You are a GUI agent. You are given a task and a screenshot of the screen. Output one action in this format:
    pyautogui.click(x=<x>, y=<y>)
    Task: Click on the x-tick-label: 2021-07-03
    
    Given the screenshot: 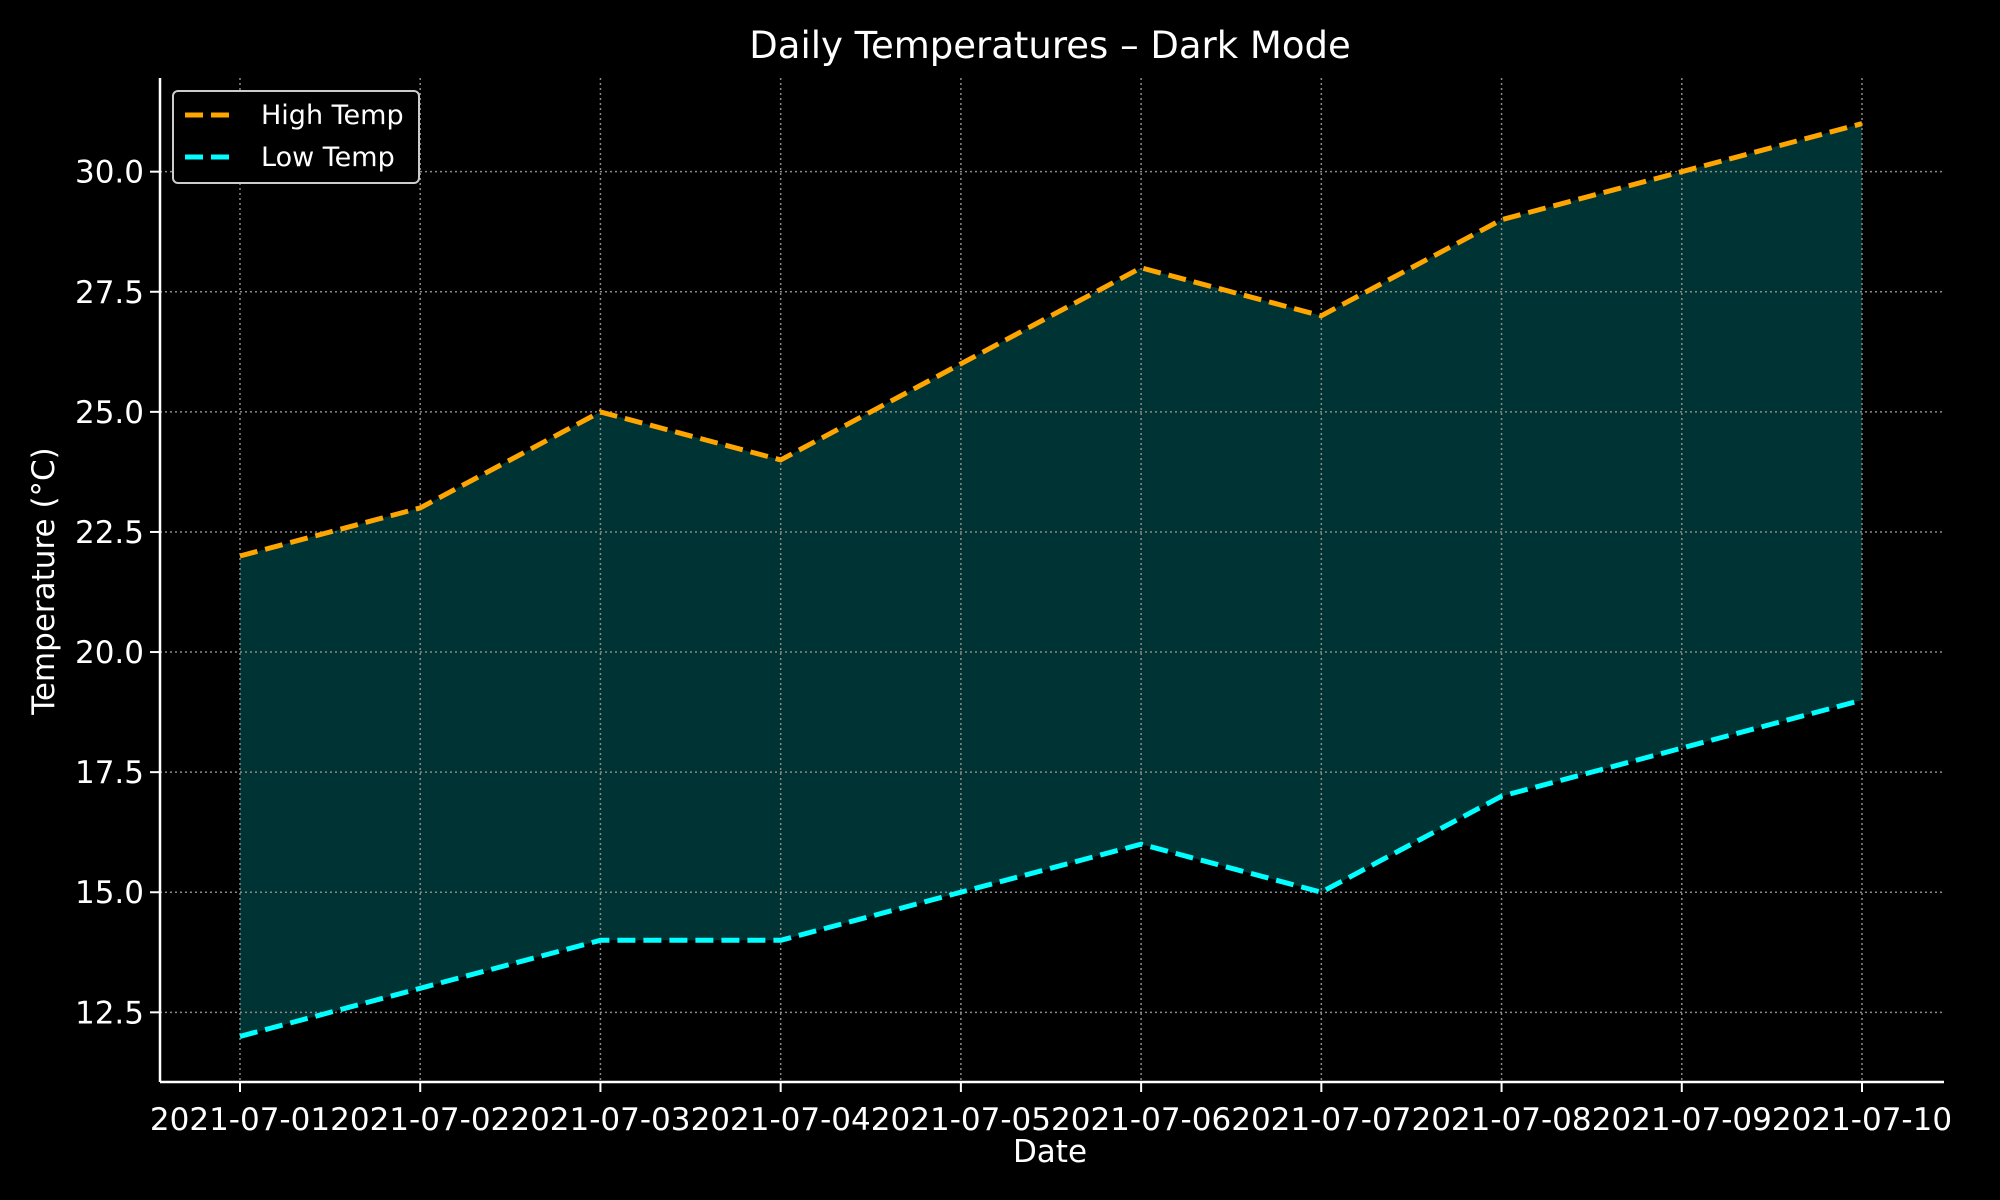 What is the action you would take?
    pyautogui.click(x=600, y=1120)
    